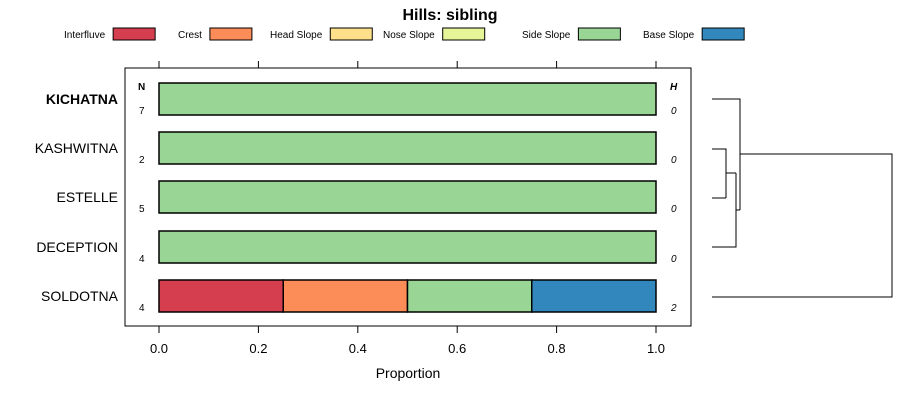 This screenshot has width=900, height=400. What do you see at coordinates (85, 35) in the screenshot?
I see `legend-label-interfluve: Interfluve` at bounding box center [85, 35].